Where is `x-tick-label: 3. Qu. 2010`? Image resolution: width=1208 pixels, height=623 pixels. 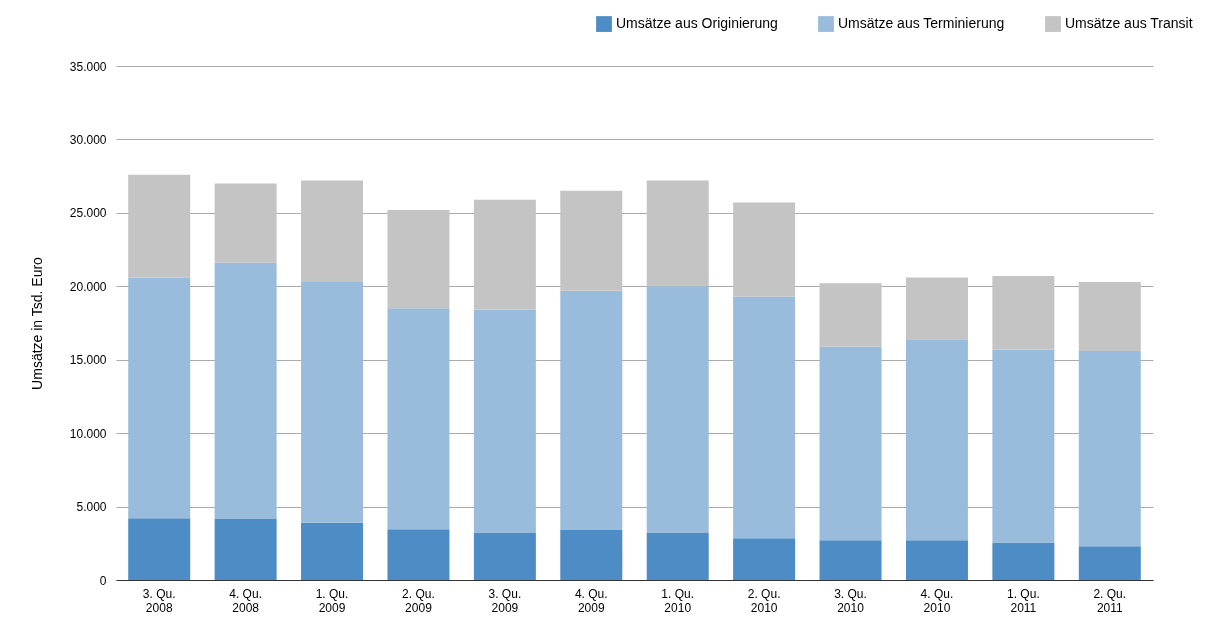 x-tick-label: 3. Qu. 2010 is located at coordinates (850, 600).